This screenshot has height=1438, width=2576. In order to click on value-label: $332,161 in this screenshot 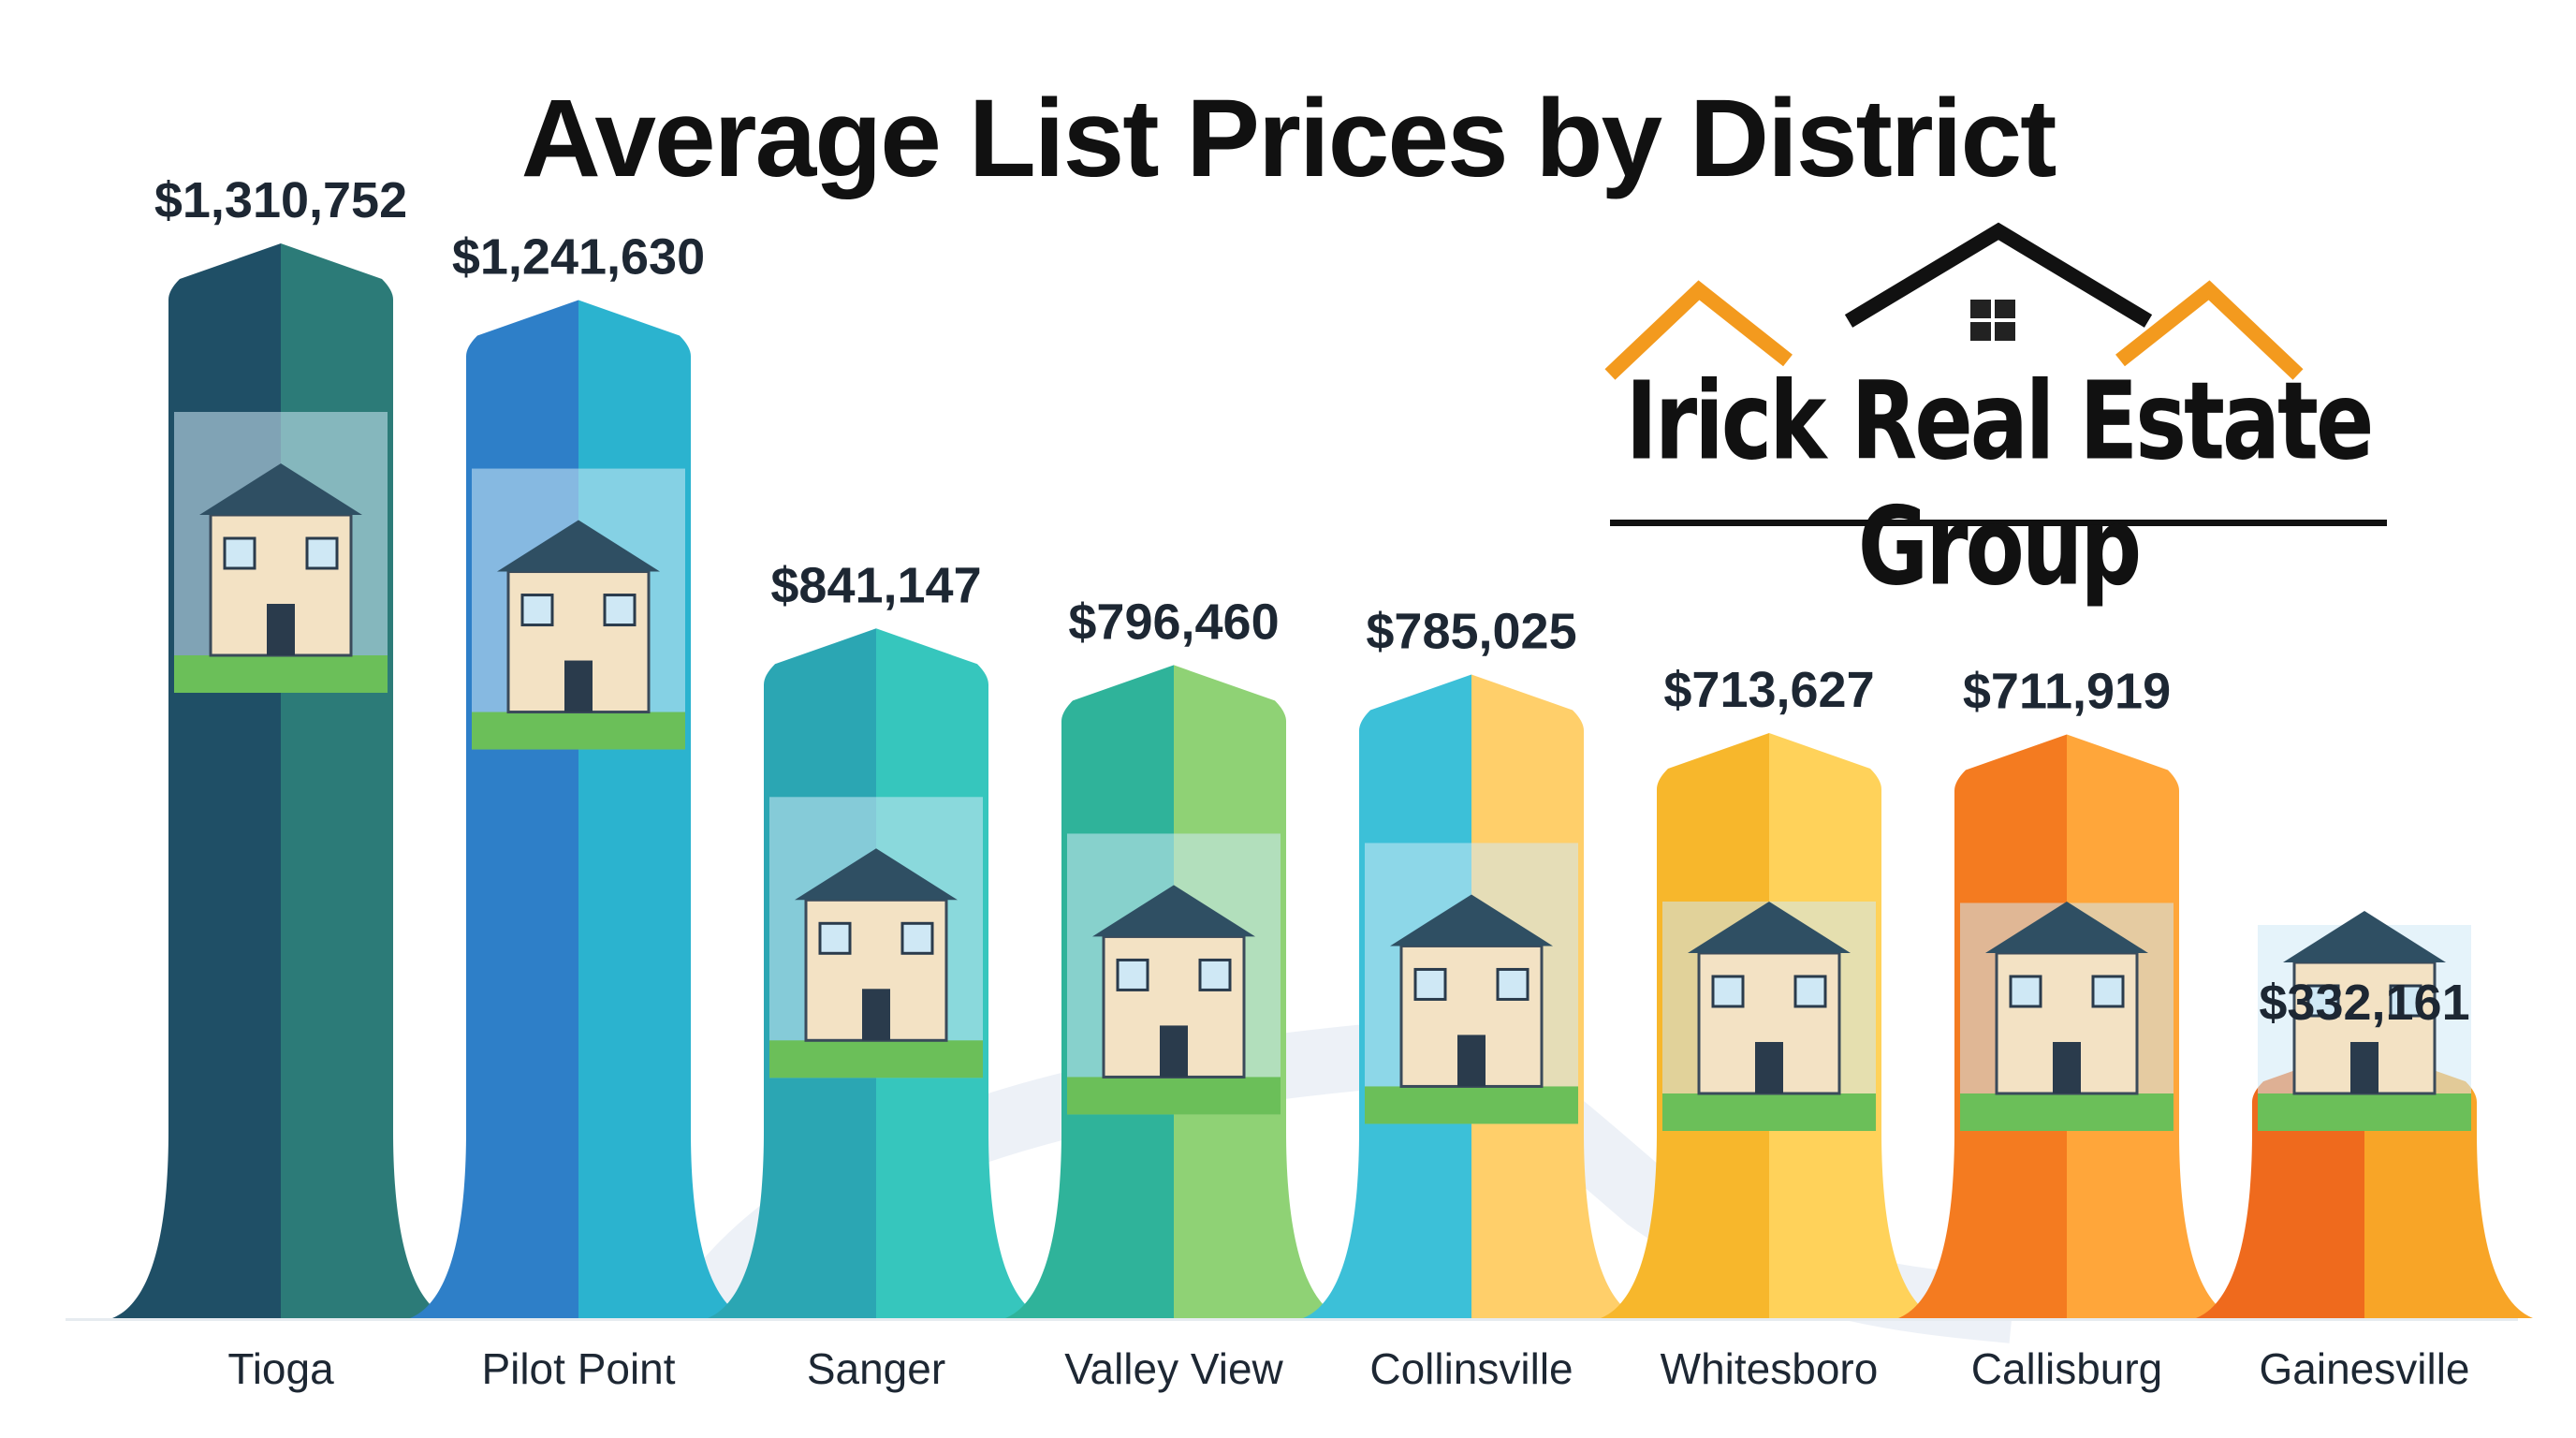, I will do `click(2364, 1003)`.